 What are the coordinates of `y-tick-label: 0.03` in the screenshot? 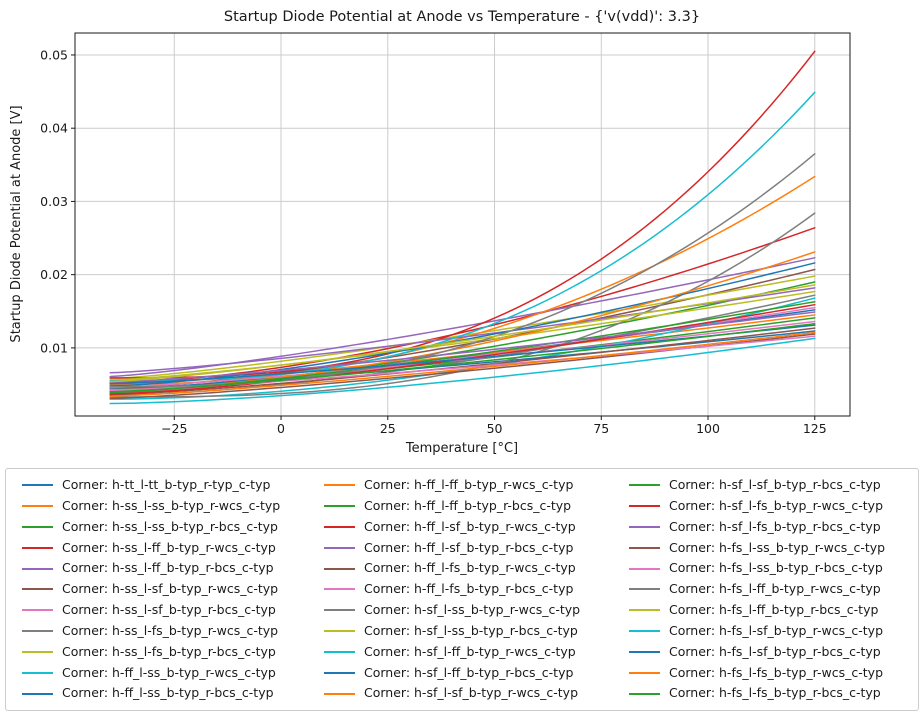 It's located at (54, 201).